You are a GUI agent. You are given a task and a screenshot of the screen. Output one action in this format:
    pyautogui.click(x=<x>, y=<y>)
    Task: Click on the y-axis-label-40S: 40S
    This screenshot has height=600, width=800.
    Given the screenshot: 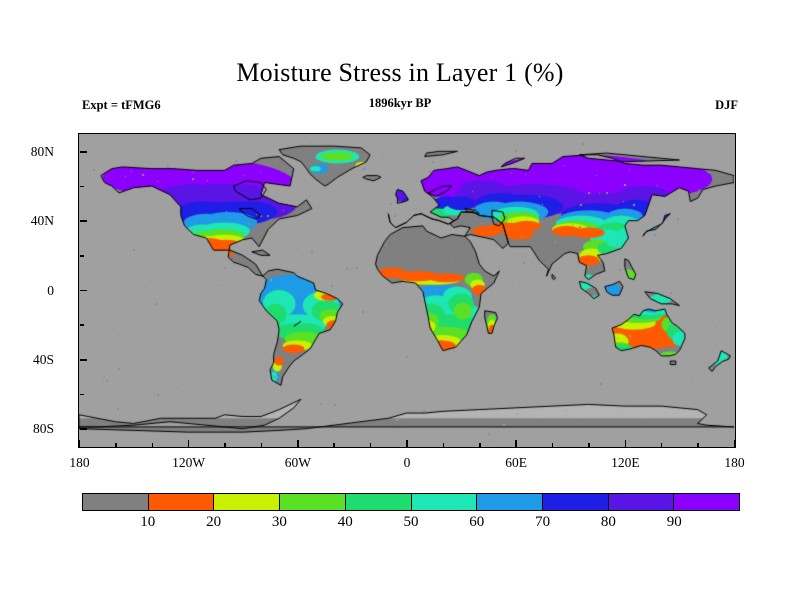 What is the action you would take?
    pyautogui.click(x=43, y=359)
    